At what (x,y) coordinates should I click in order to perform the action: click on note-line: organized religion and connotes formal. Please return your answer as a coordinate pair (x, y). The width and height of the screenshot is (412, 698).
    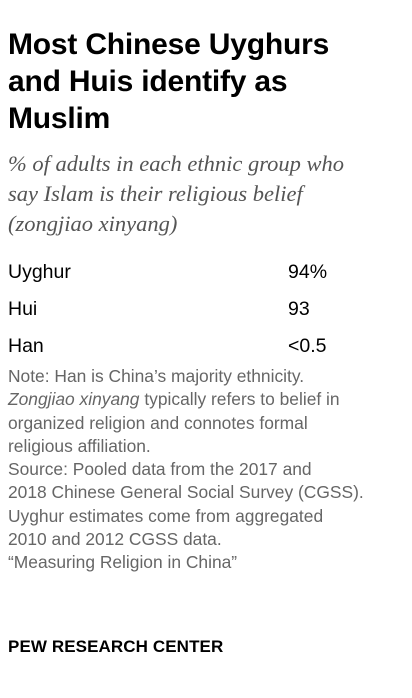
    Looking at the image, I should click on (158, 422).